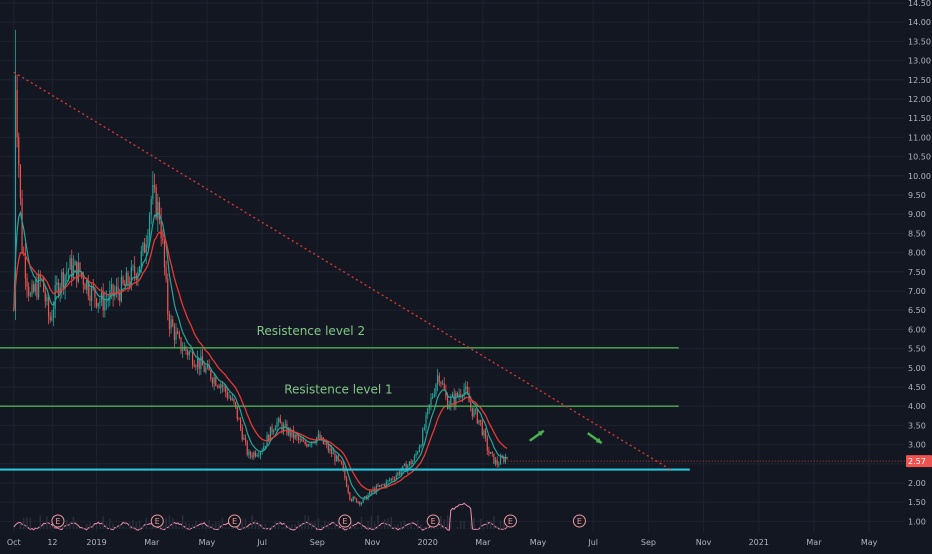 The image size is (932, 554). I want to click on y-tick-label: 13.00, so click(919, 61).